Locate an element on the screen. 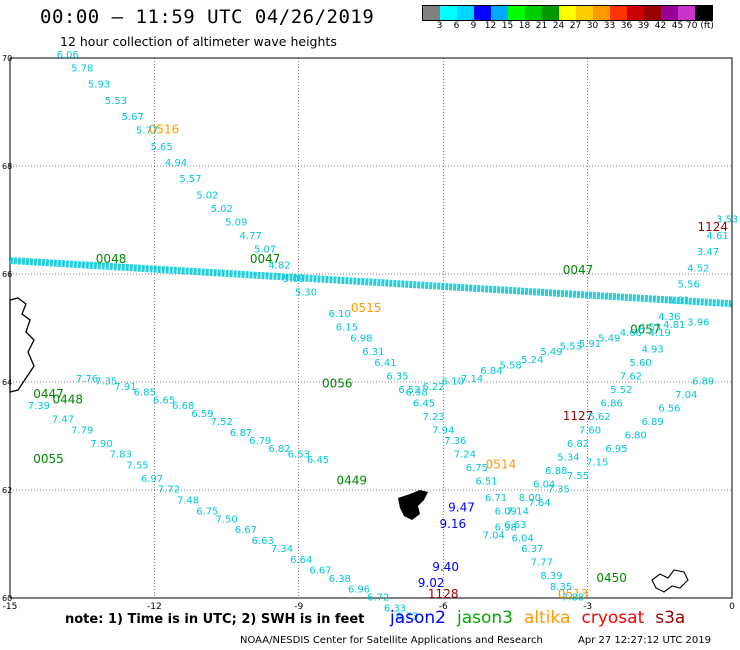  color-scale-label: 45 is located at coordinates (677, 26).